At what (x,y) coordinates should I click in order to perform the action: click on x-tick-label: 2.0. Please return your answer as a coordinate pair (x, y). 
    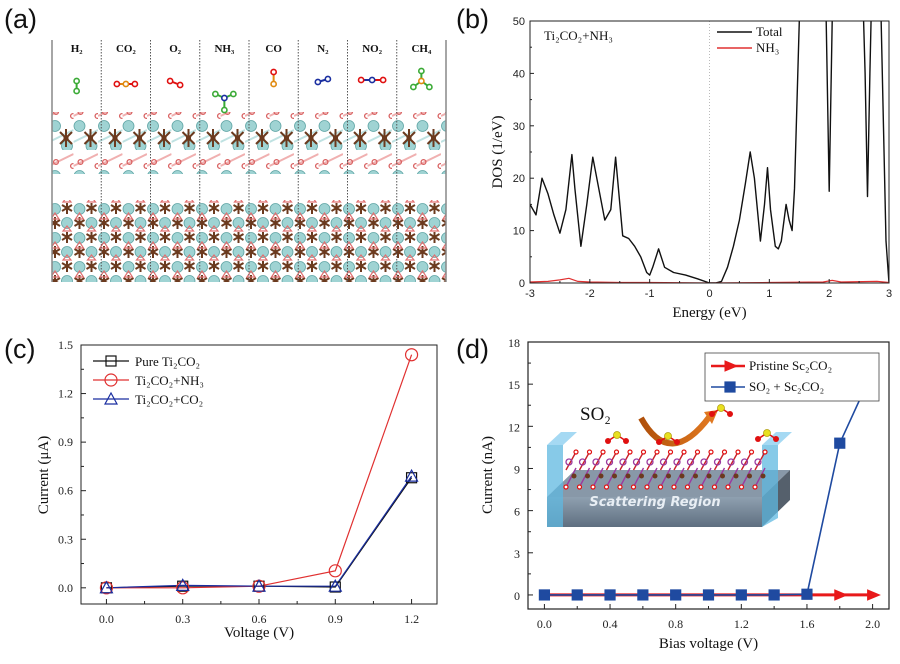
    Looking at the image, I should click on (872, 624).